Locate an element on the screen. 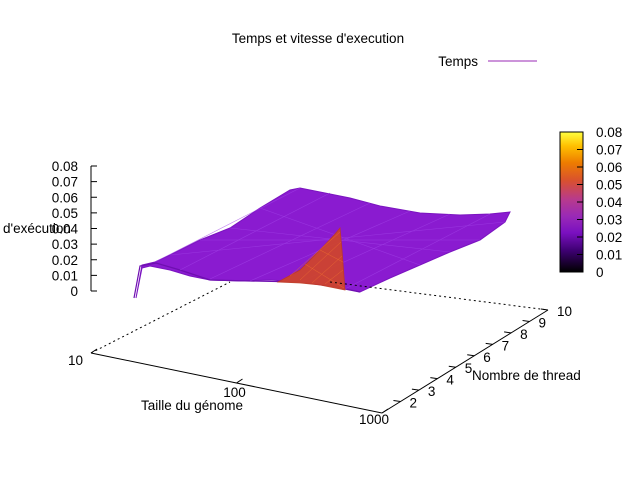 This screenshot has width=640, height=480. x-tick-label: 1000 is located at coordinates (374, 419).